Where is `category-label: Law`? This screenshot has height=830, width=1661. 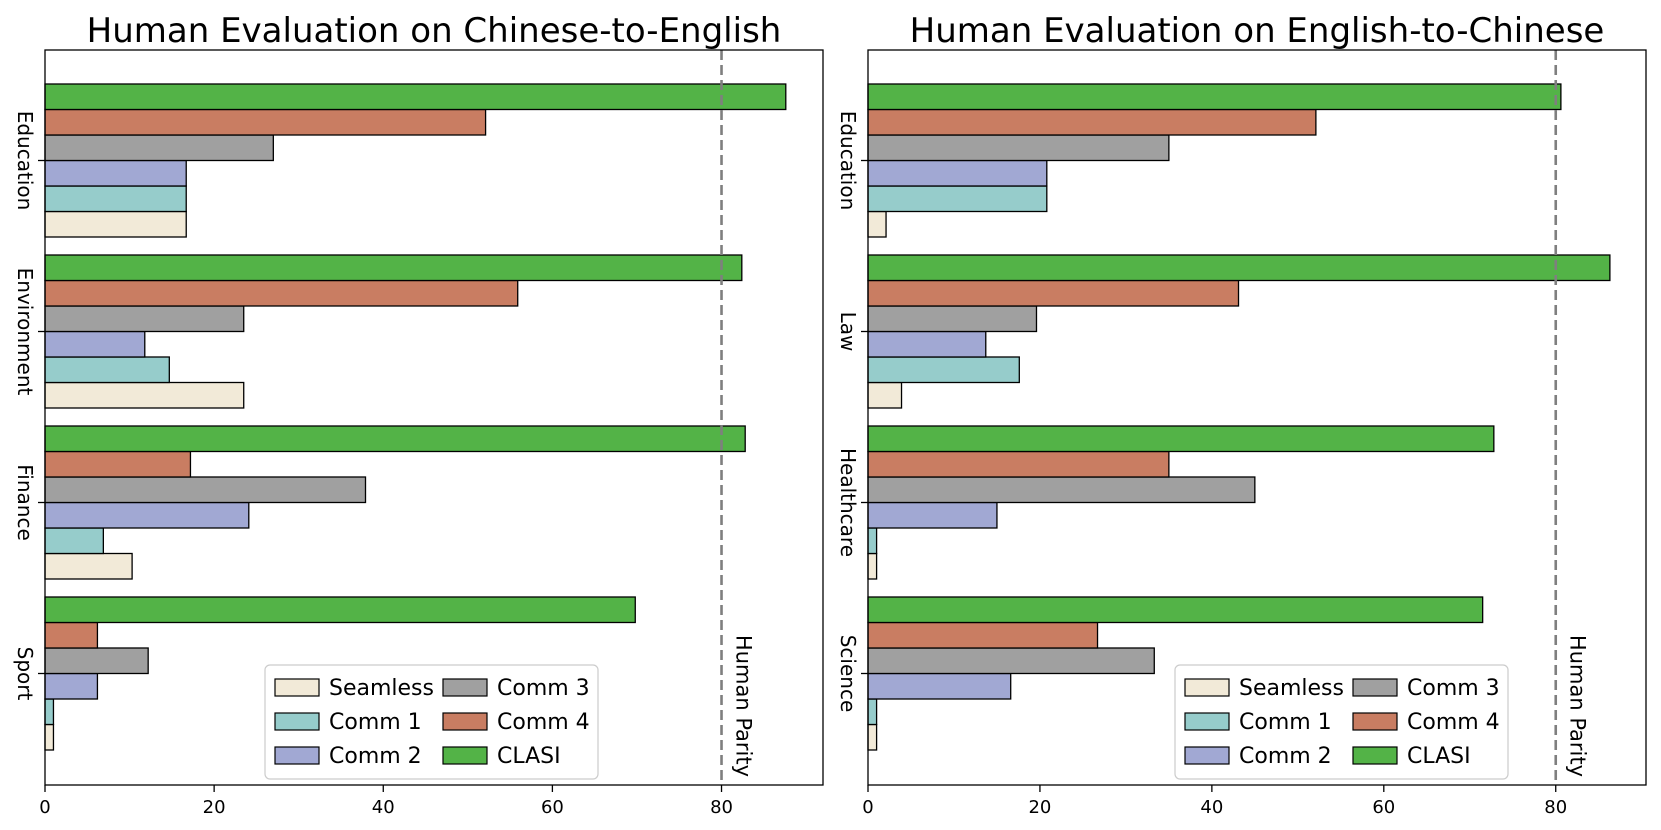 category-label: Law is located at coordinates (848, 332).